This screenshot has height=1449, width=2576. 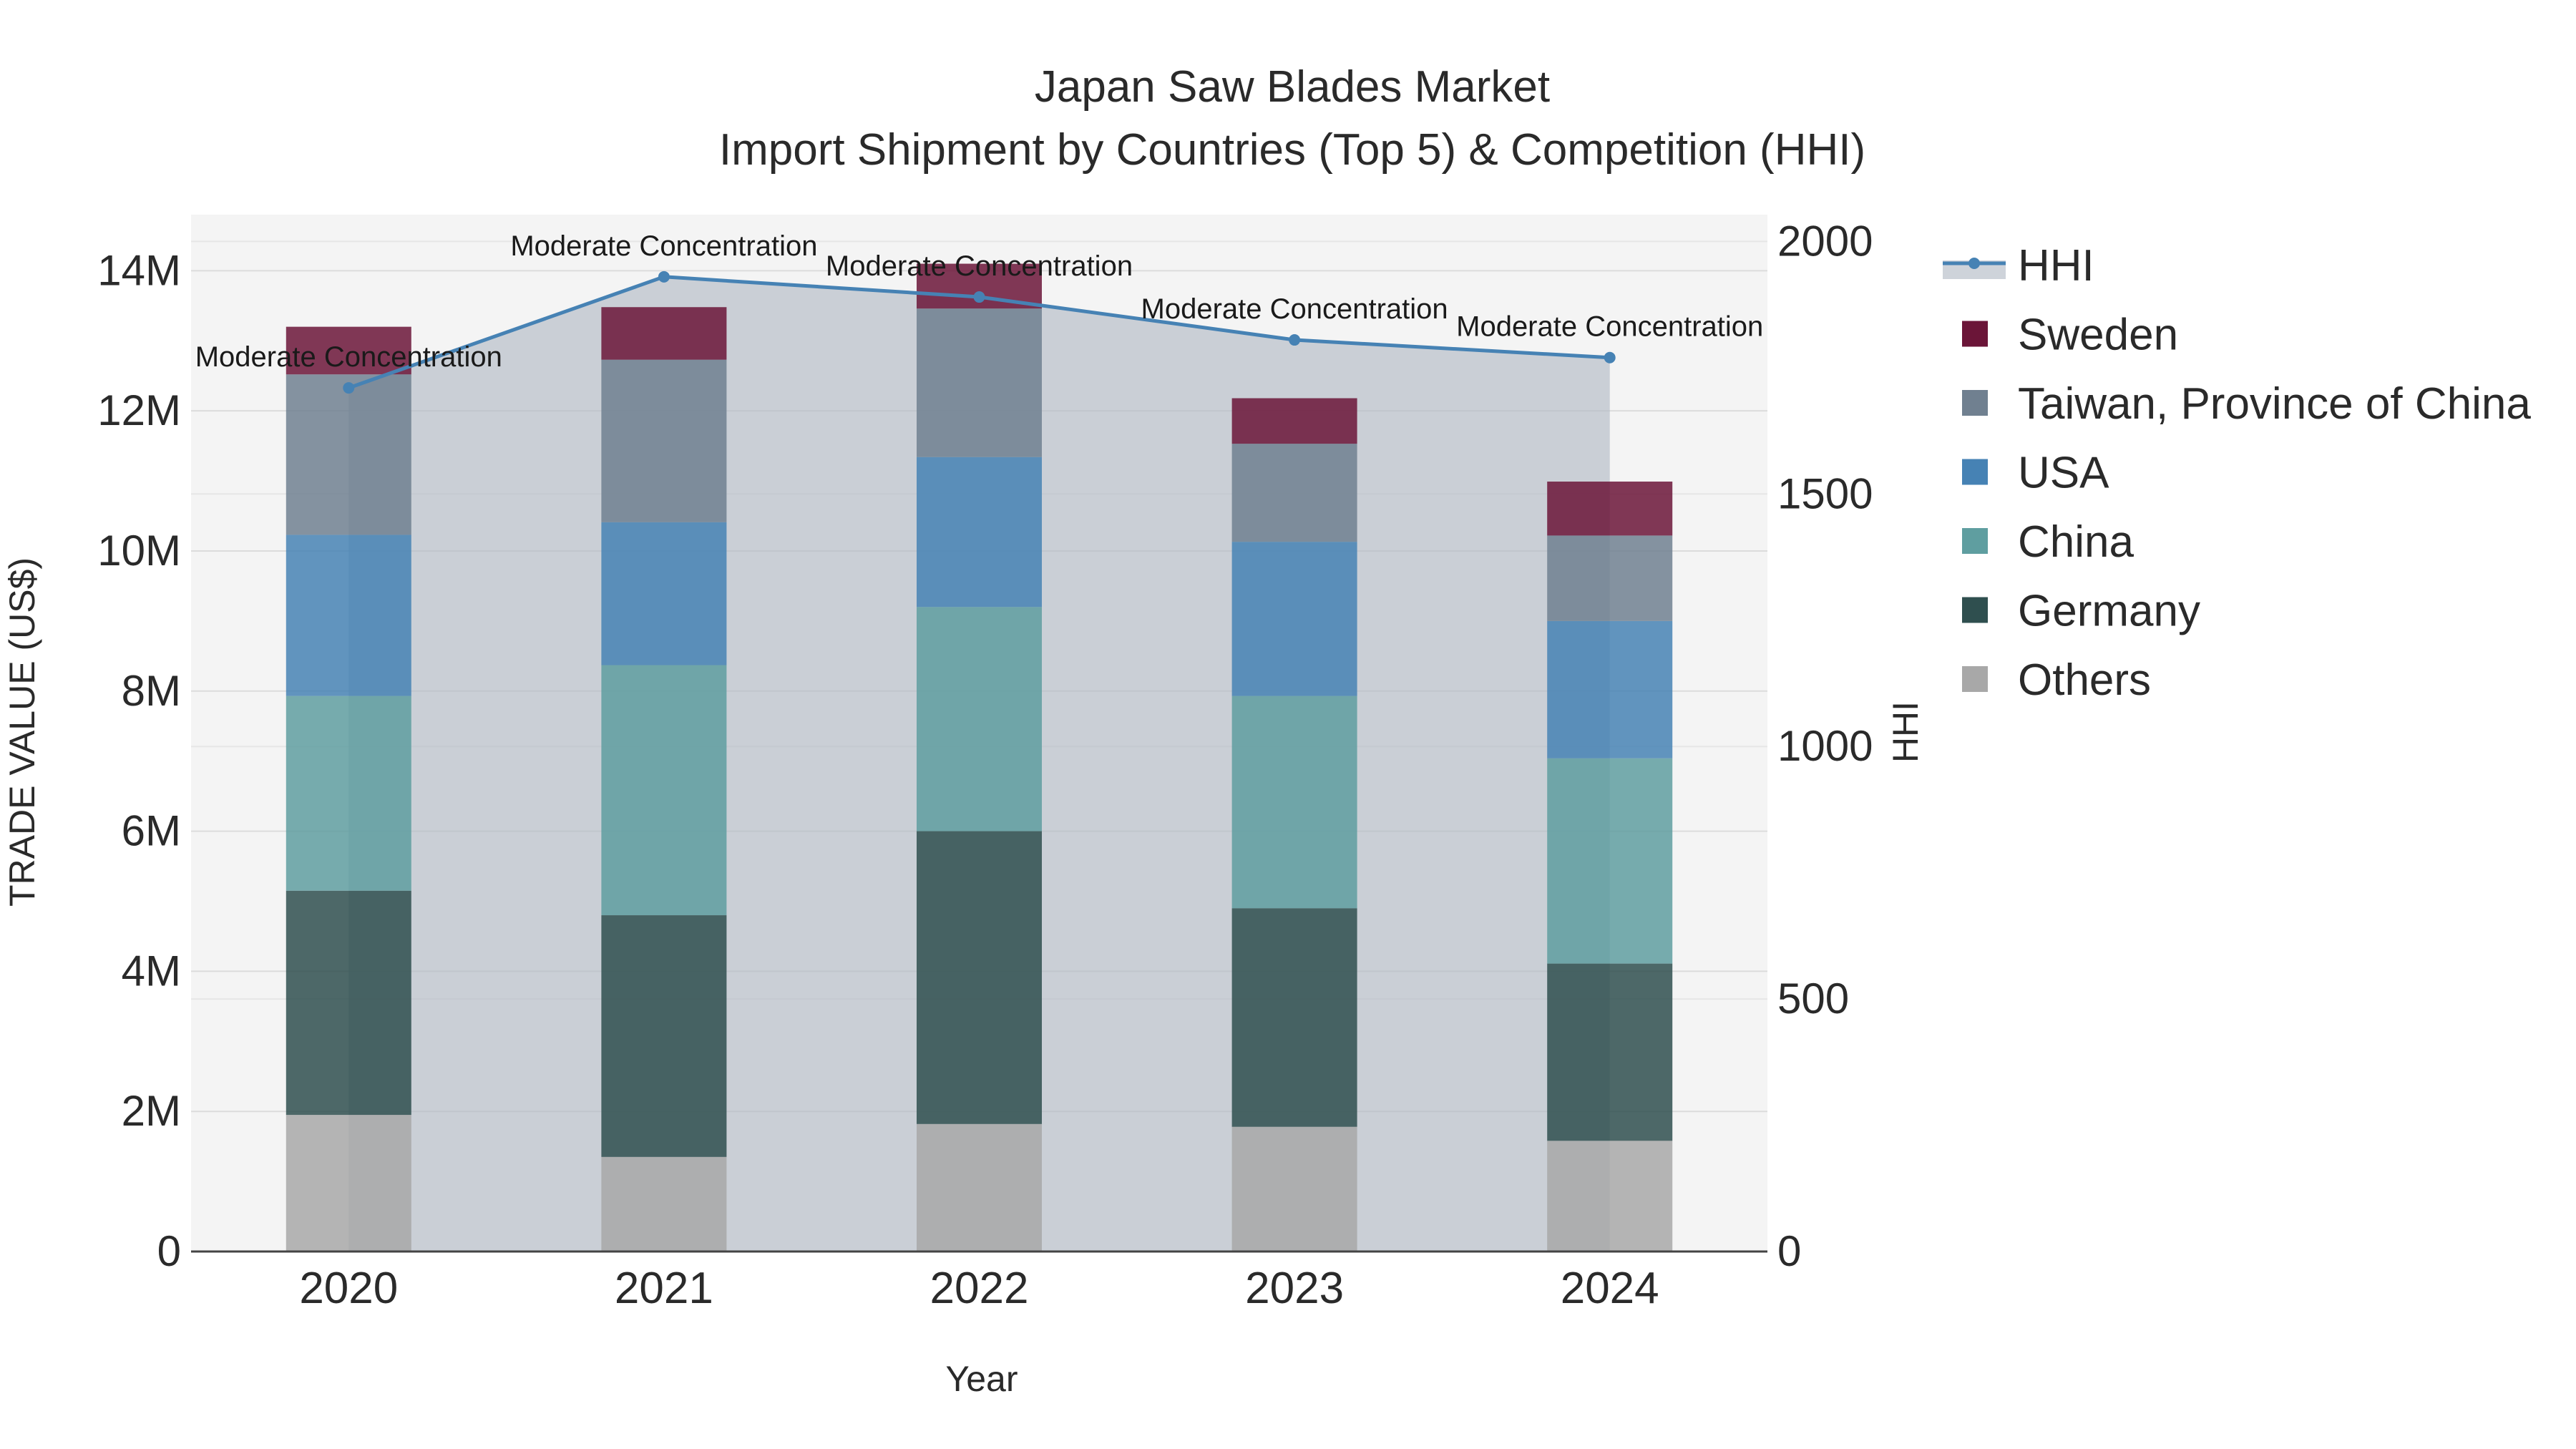 What do you see at coordinates (979, 532) in the screenshot?
I see `bar-usa-2022` at bounding box center [979, 532].